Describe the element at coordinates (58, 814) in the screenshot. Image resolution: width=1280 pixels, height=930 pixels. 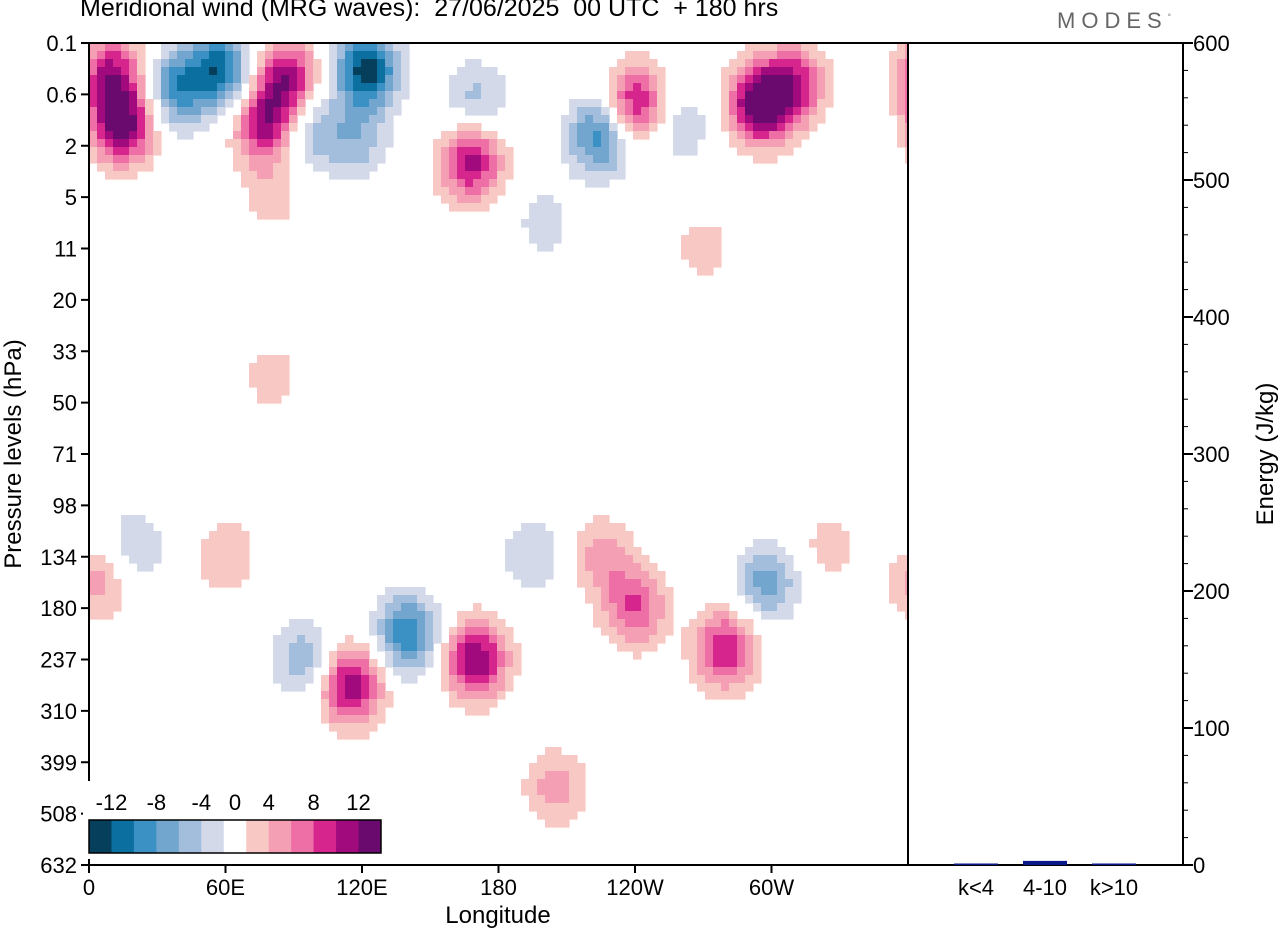
I see `y-tick-label: 508` at that location.